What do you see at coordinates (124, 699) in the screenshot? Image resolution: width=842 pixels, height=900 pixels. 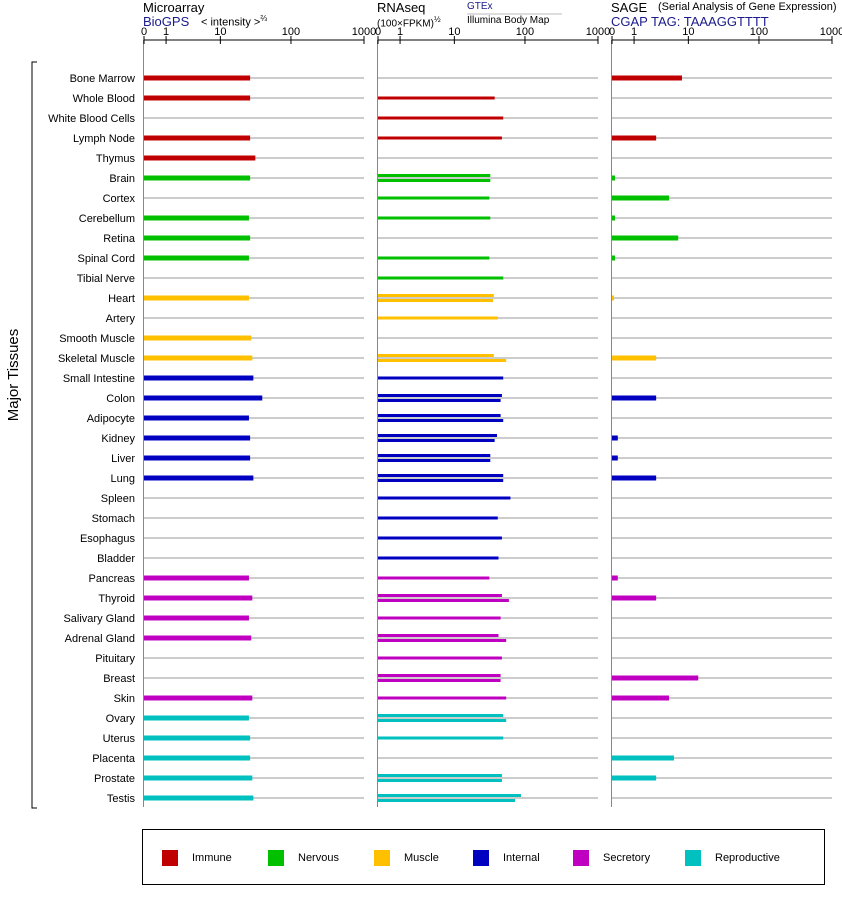 I see `tissue-label: Skin` at bounding box center [124, 699].